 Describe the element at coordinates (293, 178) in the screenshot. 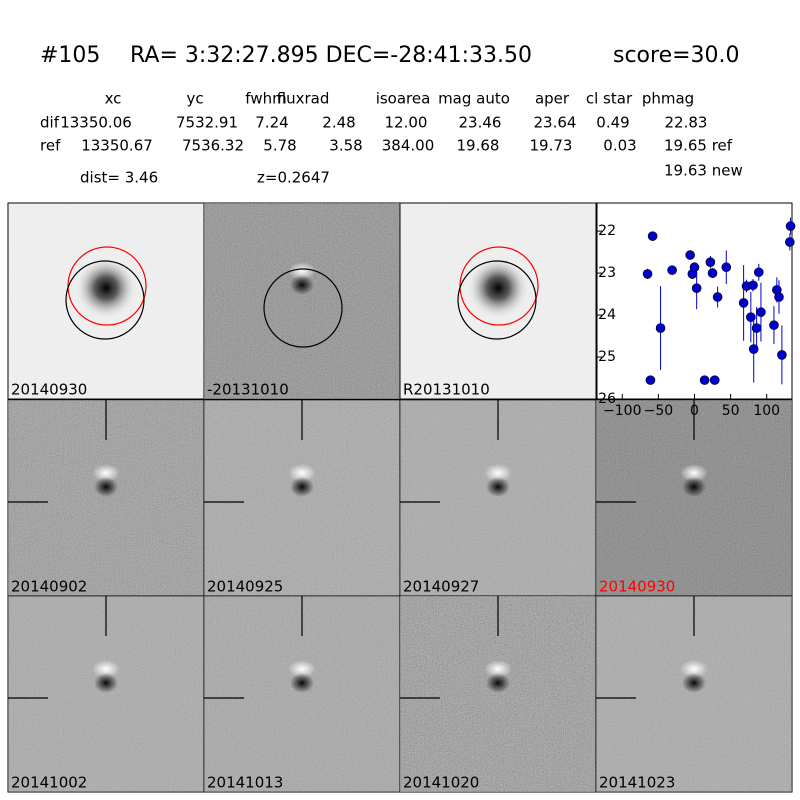

I see `redshift: z=0.2647` at that location.